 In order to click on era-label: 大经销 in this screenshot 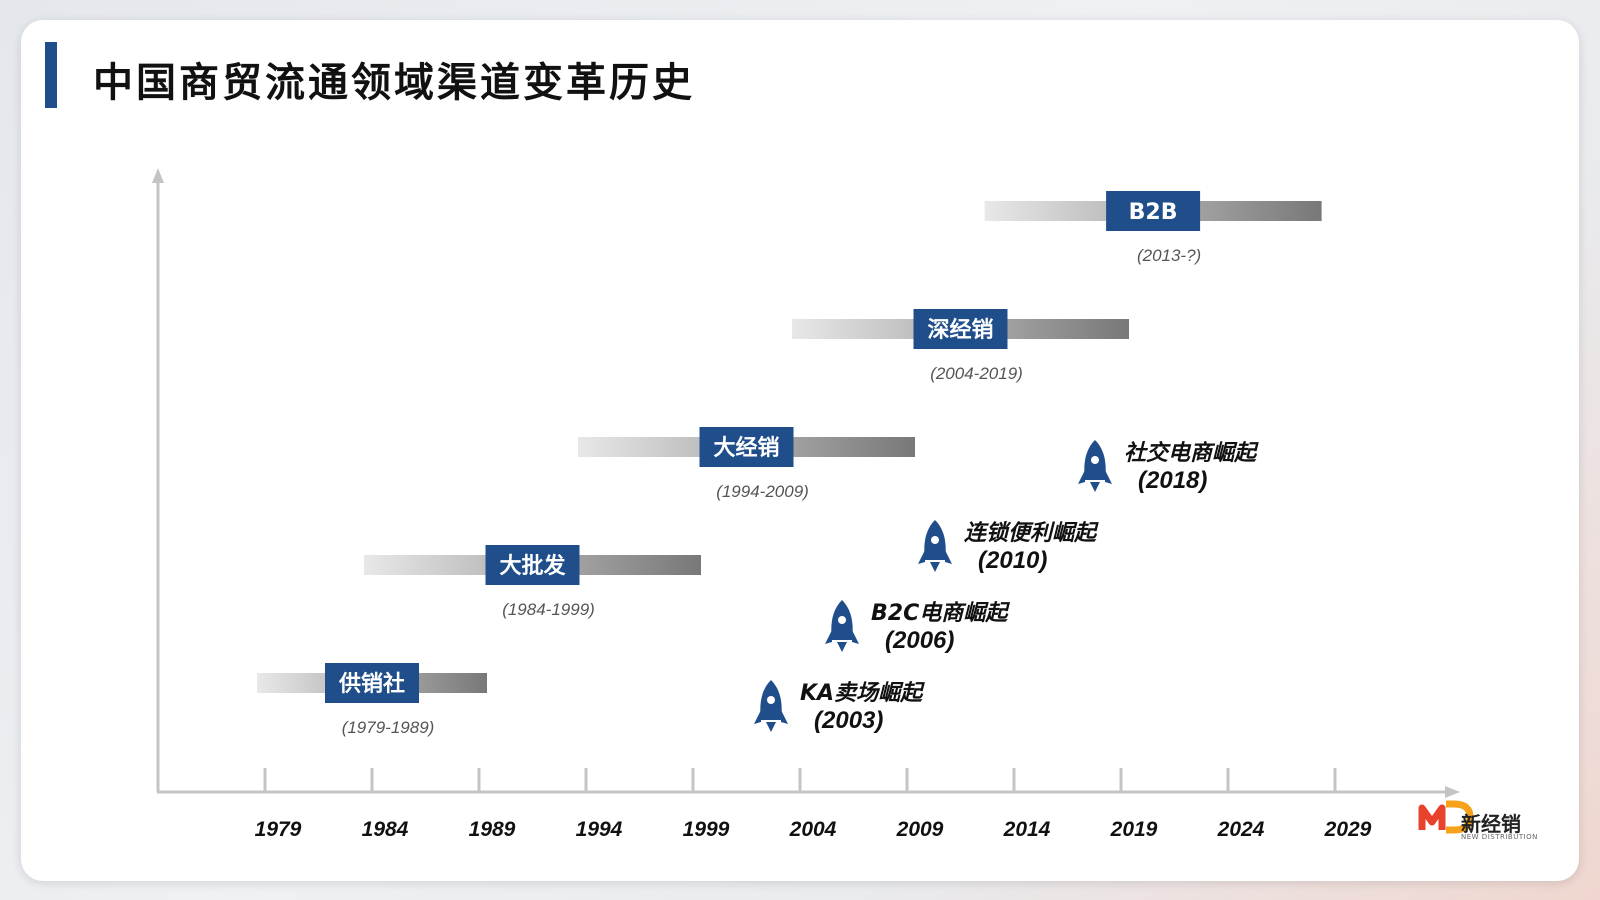, I will do `click(746, 448)`.